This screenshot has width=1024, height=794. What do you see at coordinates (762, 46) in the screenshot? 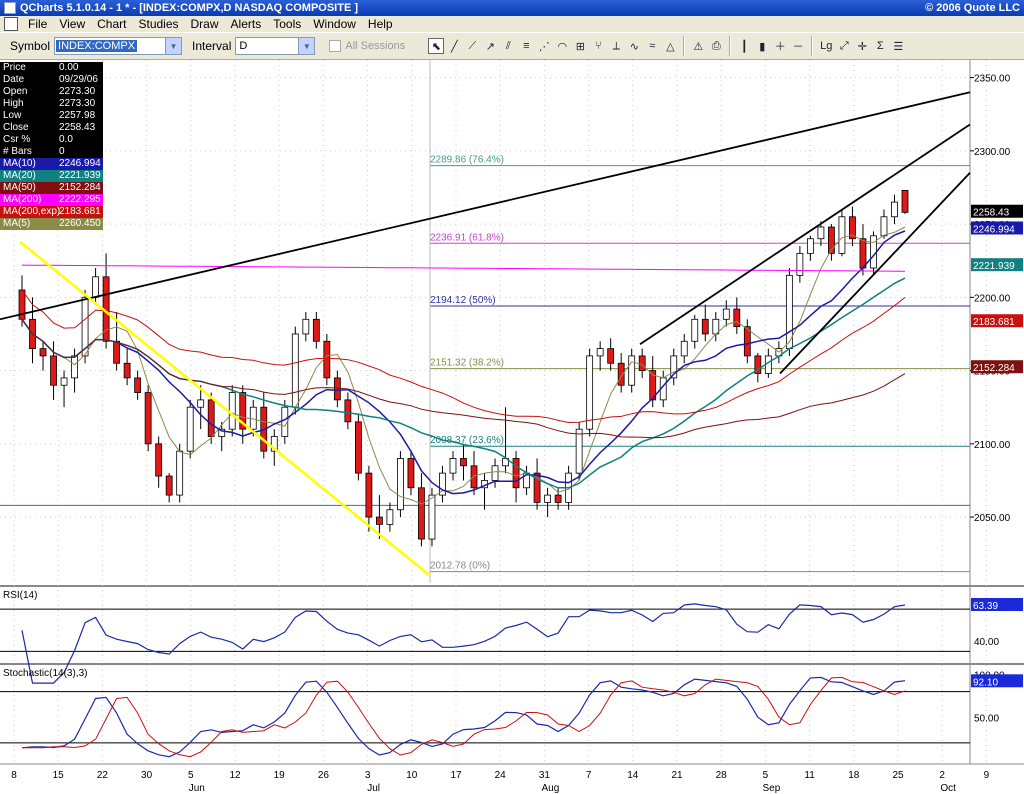
I see `candle-style-icon: ▮` at bounding box center [762, 46].